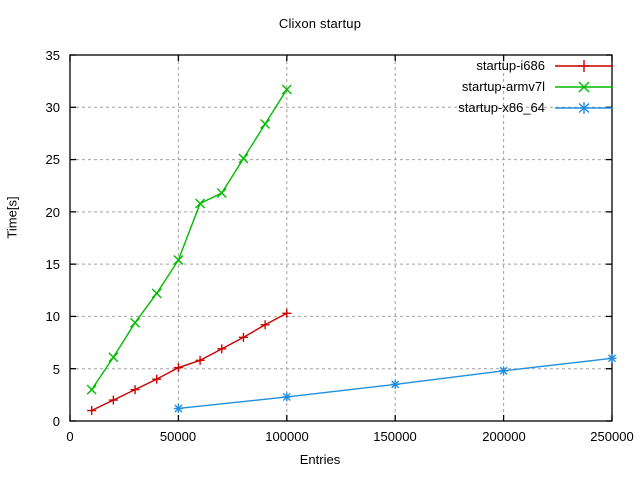  What do you see at coordinates (70, 436) in the screenshot?
I see `x-tick-label: 0` at bounding box center [70, 436].